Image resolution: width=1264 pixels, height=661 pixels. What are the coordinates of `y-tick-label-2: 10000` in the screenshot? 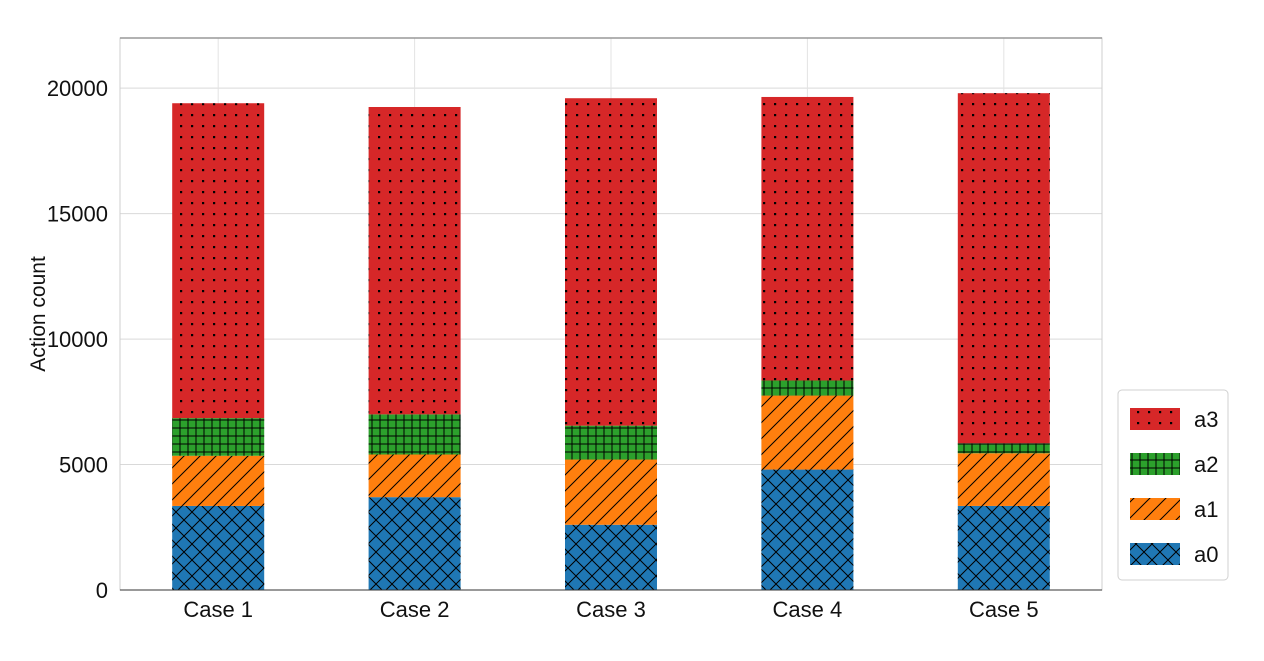 It's located at (77, 339).